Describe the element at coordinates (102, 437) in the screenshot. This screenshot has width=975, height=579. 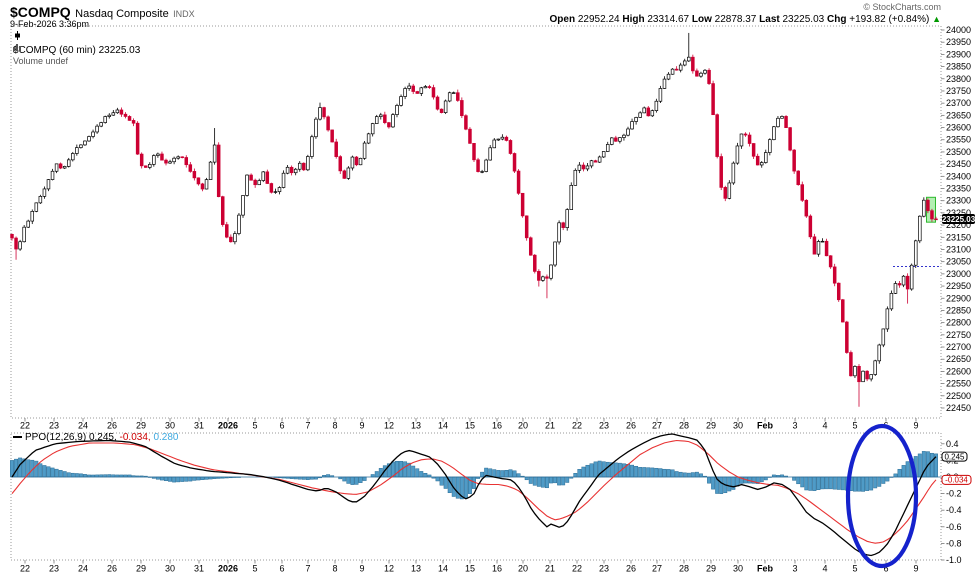
I see `ppo-value: 0.245,` at that location.